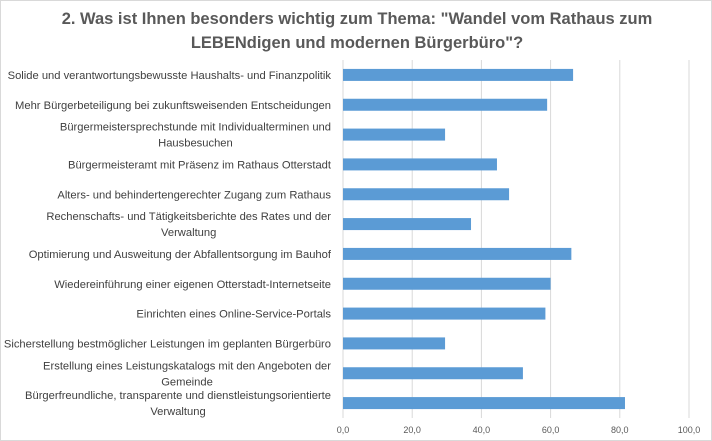 This screenshot has width=712, height=441. Describe the element at coordinates (689, 430) in the screenshot. I see `x-tick-label: 100,0` at that location.